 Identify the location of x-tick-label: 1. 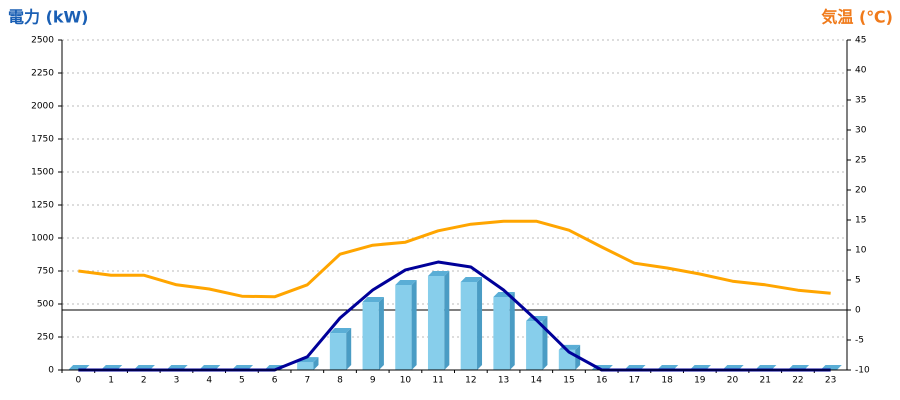
(111, 381).